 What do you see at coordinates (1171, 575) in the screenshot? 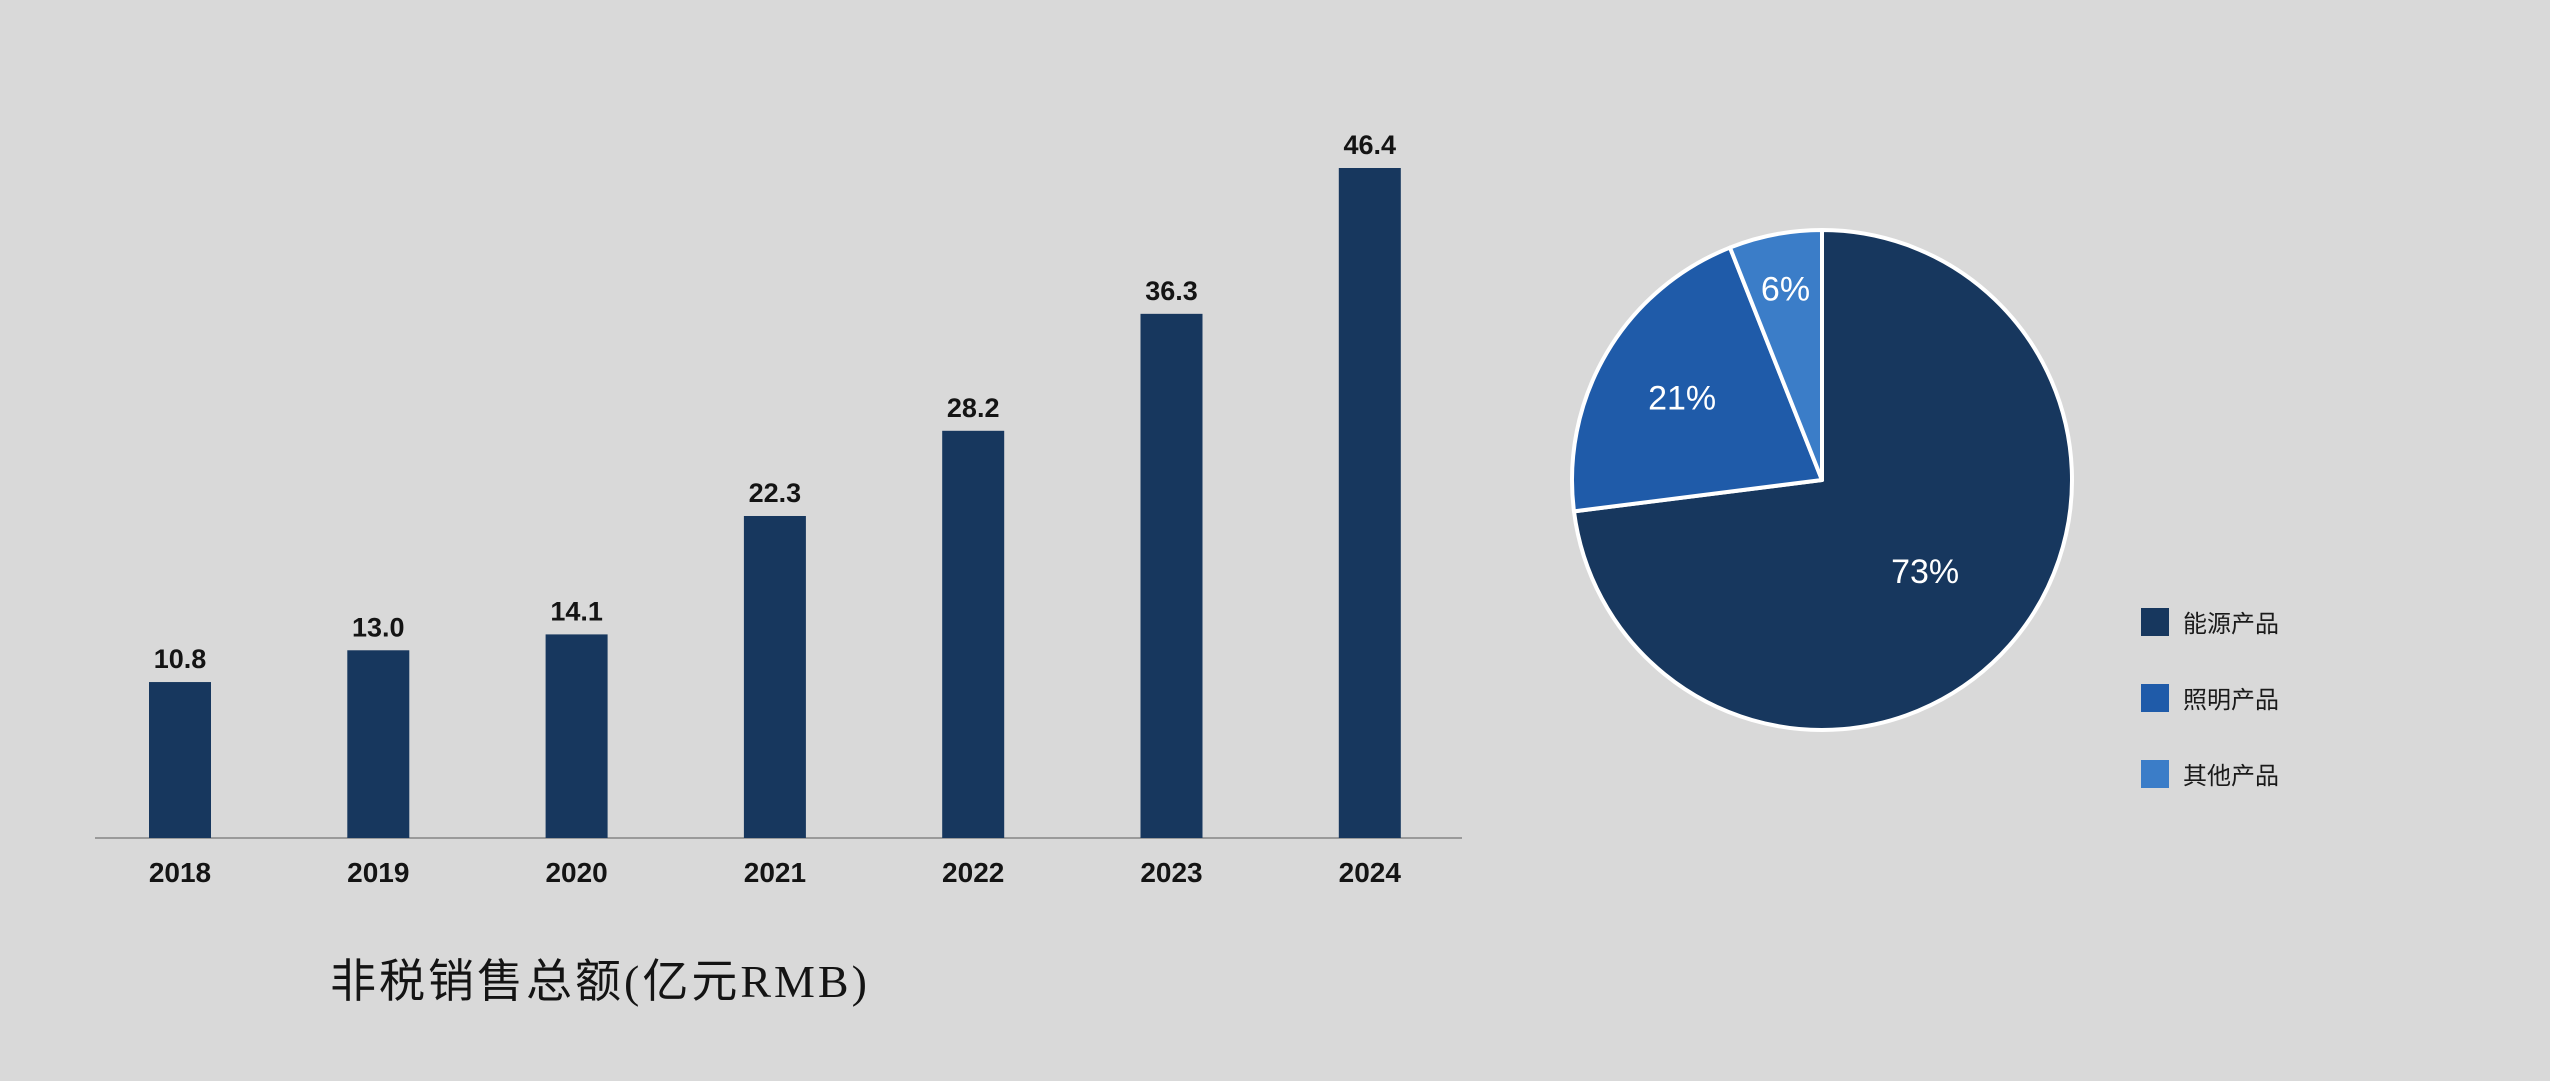
I see `bar-2023` at bounding box center [1171, 575].